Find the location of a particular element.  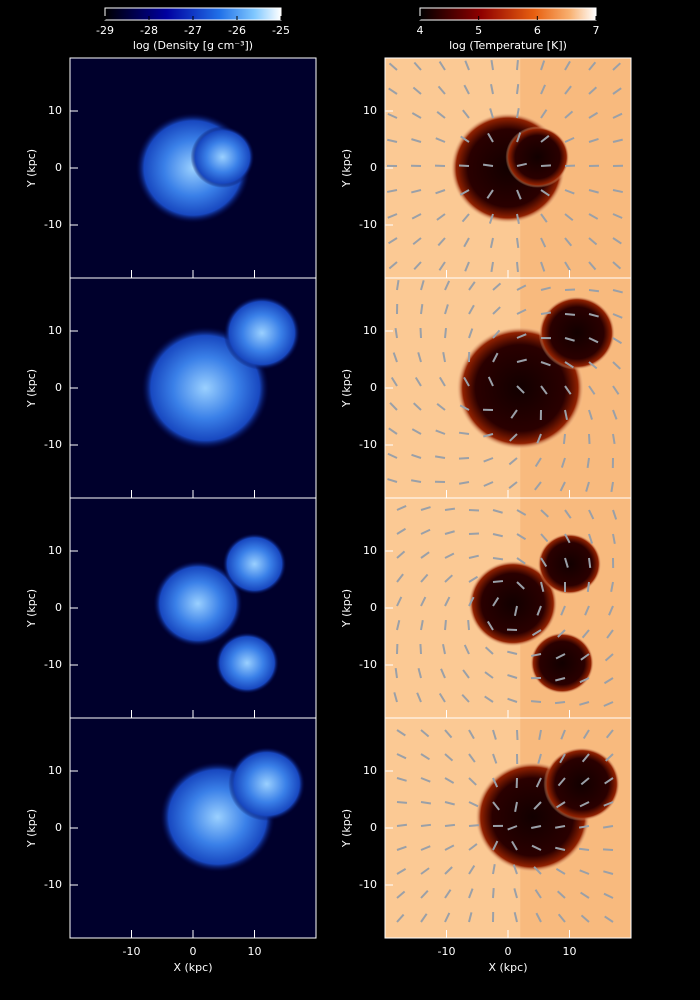

panel-image is located at coordinates (193, 608).